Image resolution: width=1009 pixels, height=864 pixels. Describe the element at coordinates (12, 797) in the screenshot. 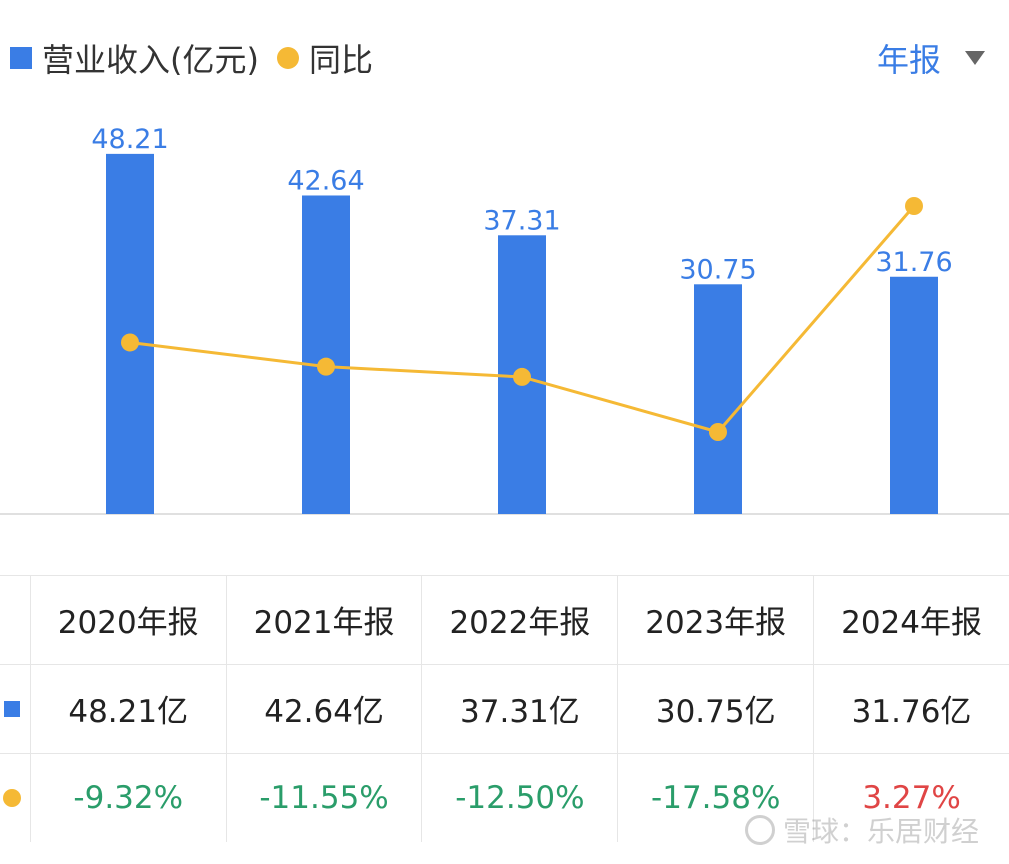

I see `yoy-row-marker` at that location.